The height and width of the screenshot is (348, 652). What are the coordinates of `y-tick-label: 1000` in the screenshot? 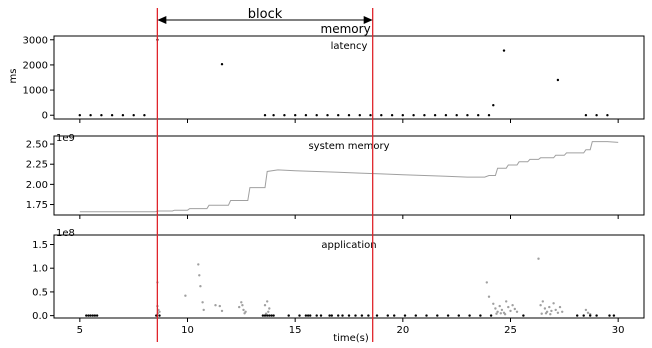 It's located at (35, 91).